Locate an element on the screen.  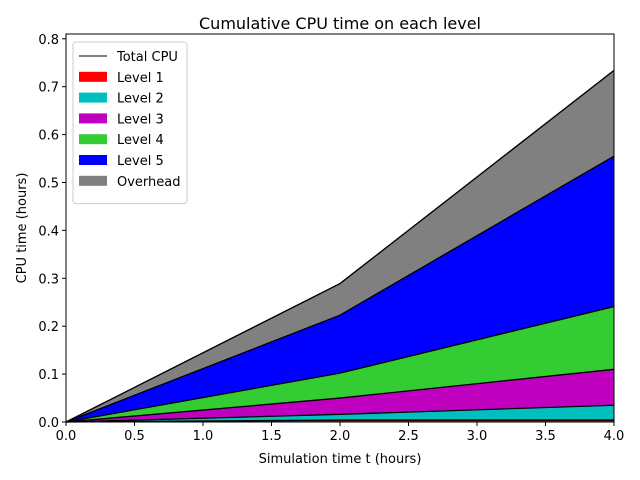
y-tick-label: 0.7 is located at coordinates (48, 88).